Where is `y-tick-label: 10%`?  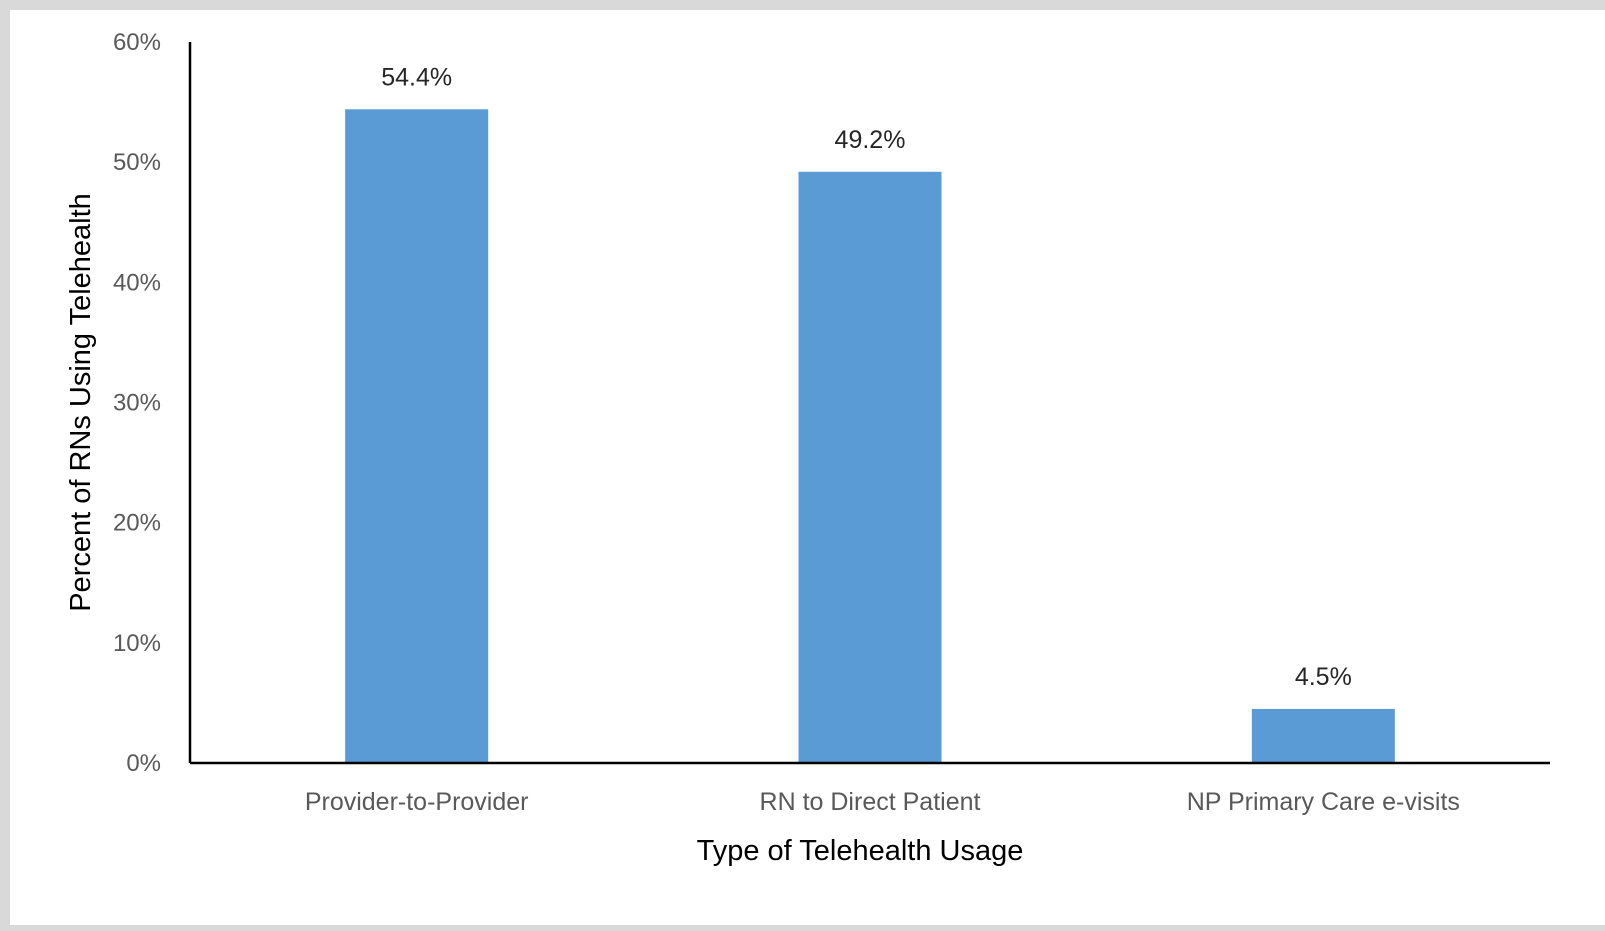
y-tick-label: 10% is located at coordinates (137, 643).